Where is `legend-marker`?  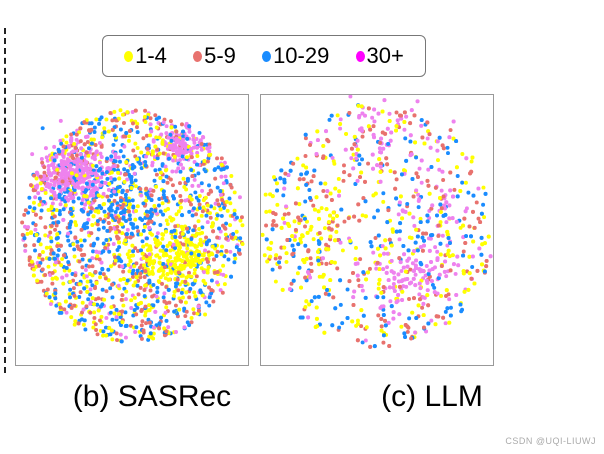
legend-marker is located at coordinates (267, 56).